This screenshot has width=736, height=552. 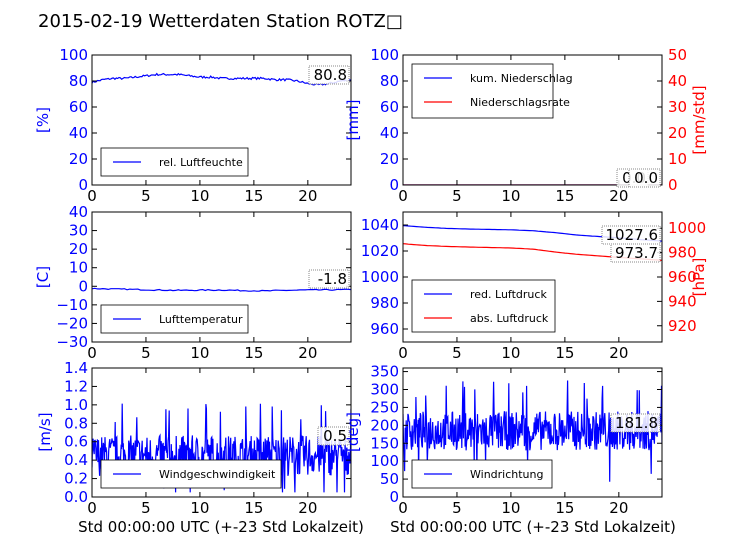 What do you see at coordinates (384, 329) in the screenshot?
I see `y-tick-label: 960` at bounding box center [384, 329].